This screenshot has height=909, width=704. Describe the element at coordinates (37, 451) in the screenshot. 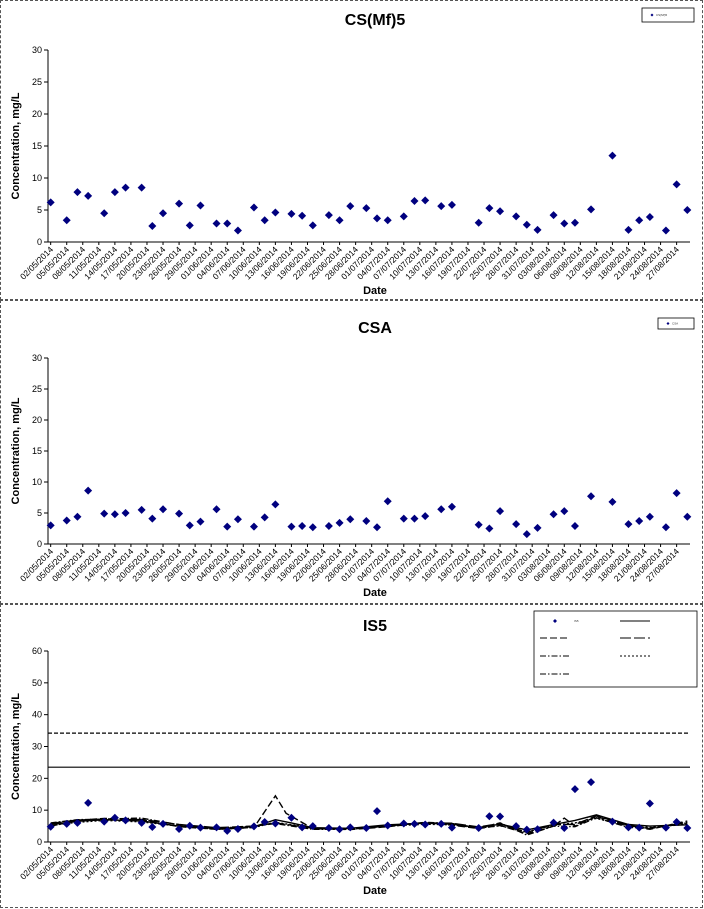

I see `y-tick-label: 15` at that location.